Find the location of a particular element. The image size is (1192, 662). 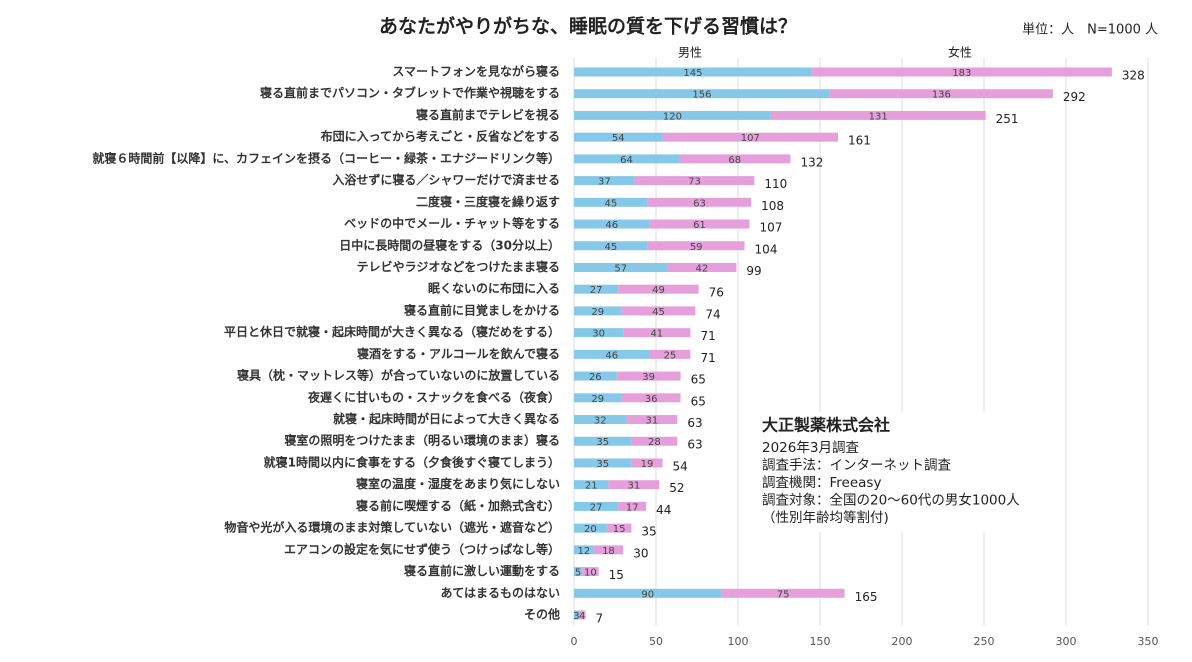

total-label: 132 is located at coordinates (811, 162).